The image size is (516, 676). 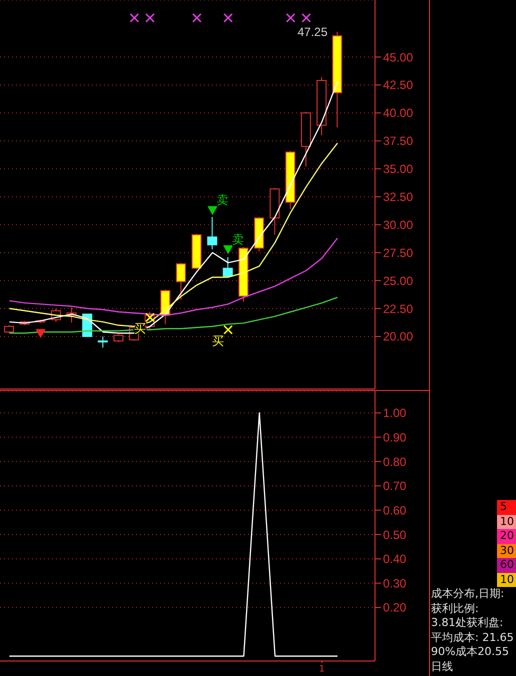 What do you see at coordinates (473, 637) in the screenshot?
I see `text: 平均成本: 21.65` at bounding box center [473, 637].